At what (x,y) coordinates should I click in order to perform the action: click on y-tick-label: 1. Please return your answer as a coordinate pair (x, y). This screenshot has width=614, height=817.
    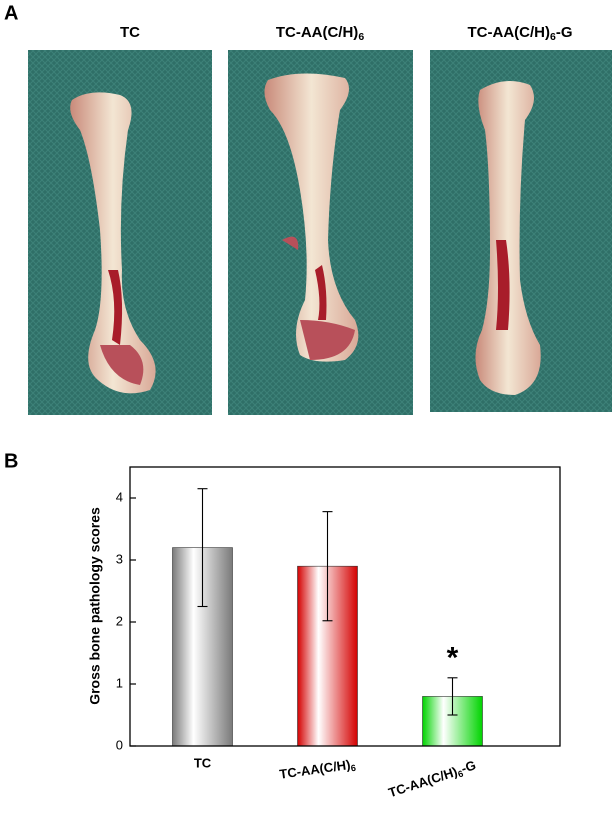
    Looking at the image, I should click on (119, 682).